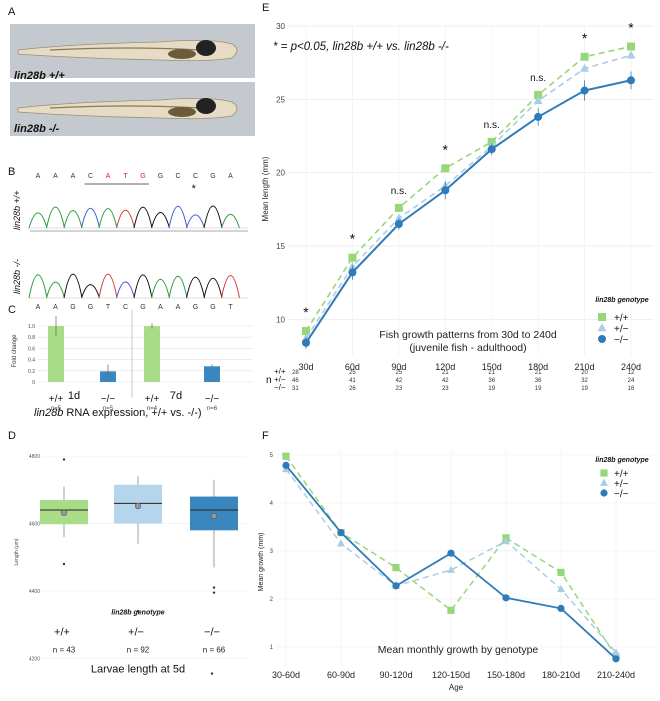 The image size is (660, 701). I want to click on x-tick-label: 60d, so click(352, 367).